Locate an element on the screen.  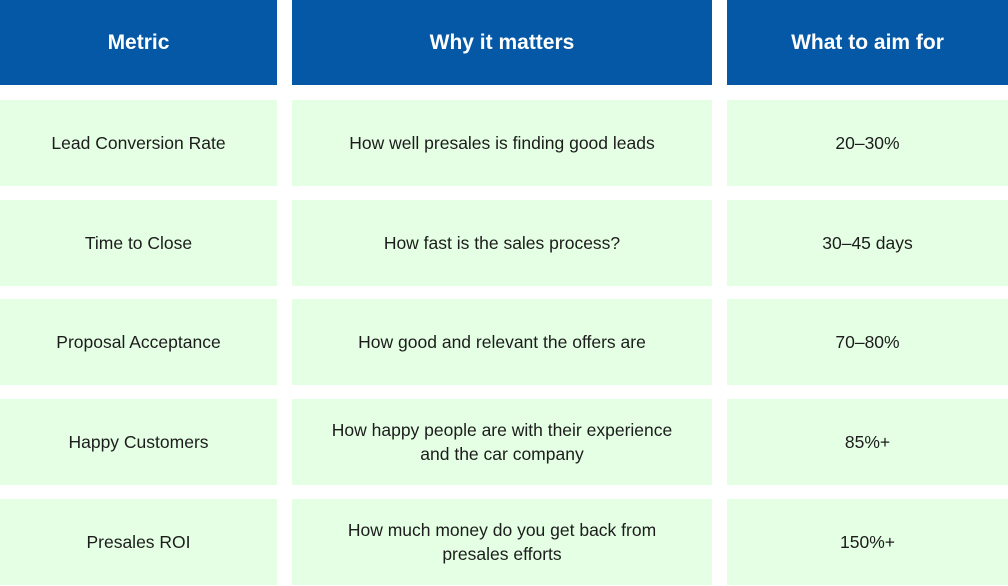
table-row-target: 85%+ is located at coordinates (867, 442).